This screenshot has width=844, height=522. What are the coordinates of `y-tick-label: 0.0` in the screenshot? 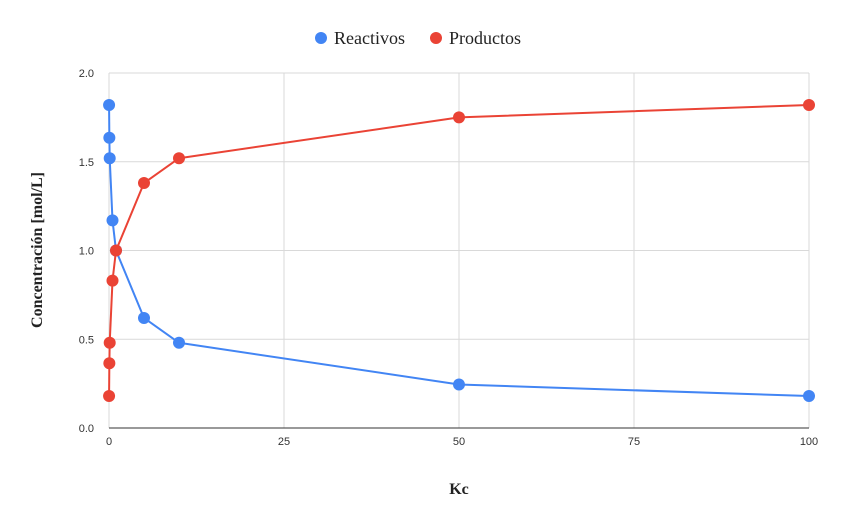 It's located at (86, 429).